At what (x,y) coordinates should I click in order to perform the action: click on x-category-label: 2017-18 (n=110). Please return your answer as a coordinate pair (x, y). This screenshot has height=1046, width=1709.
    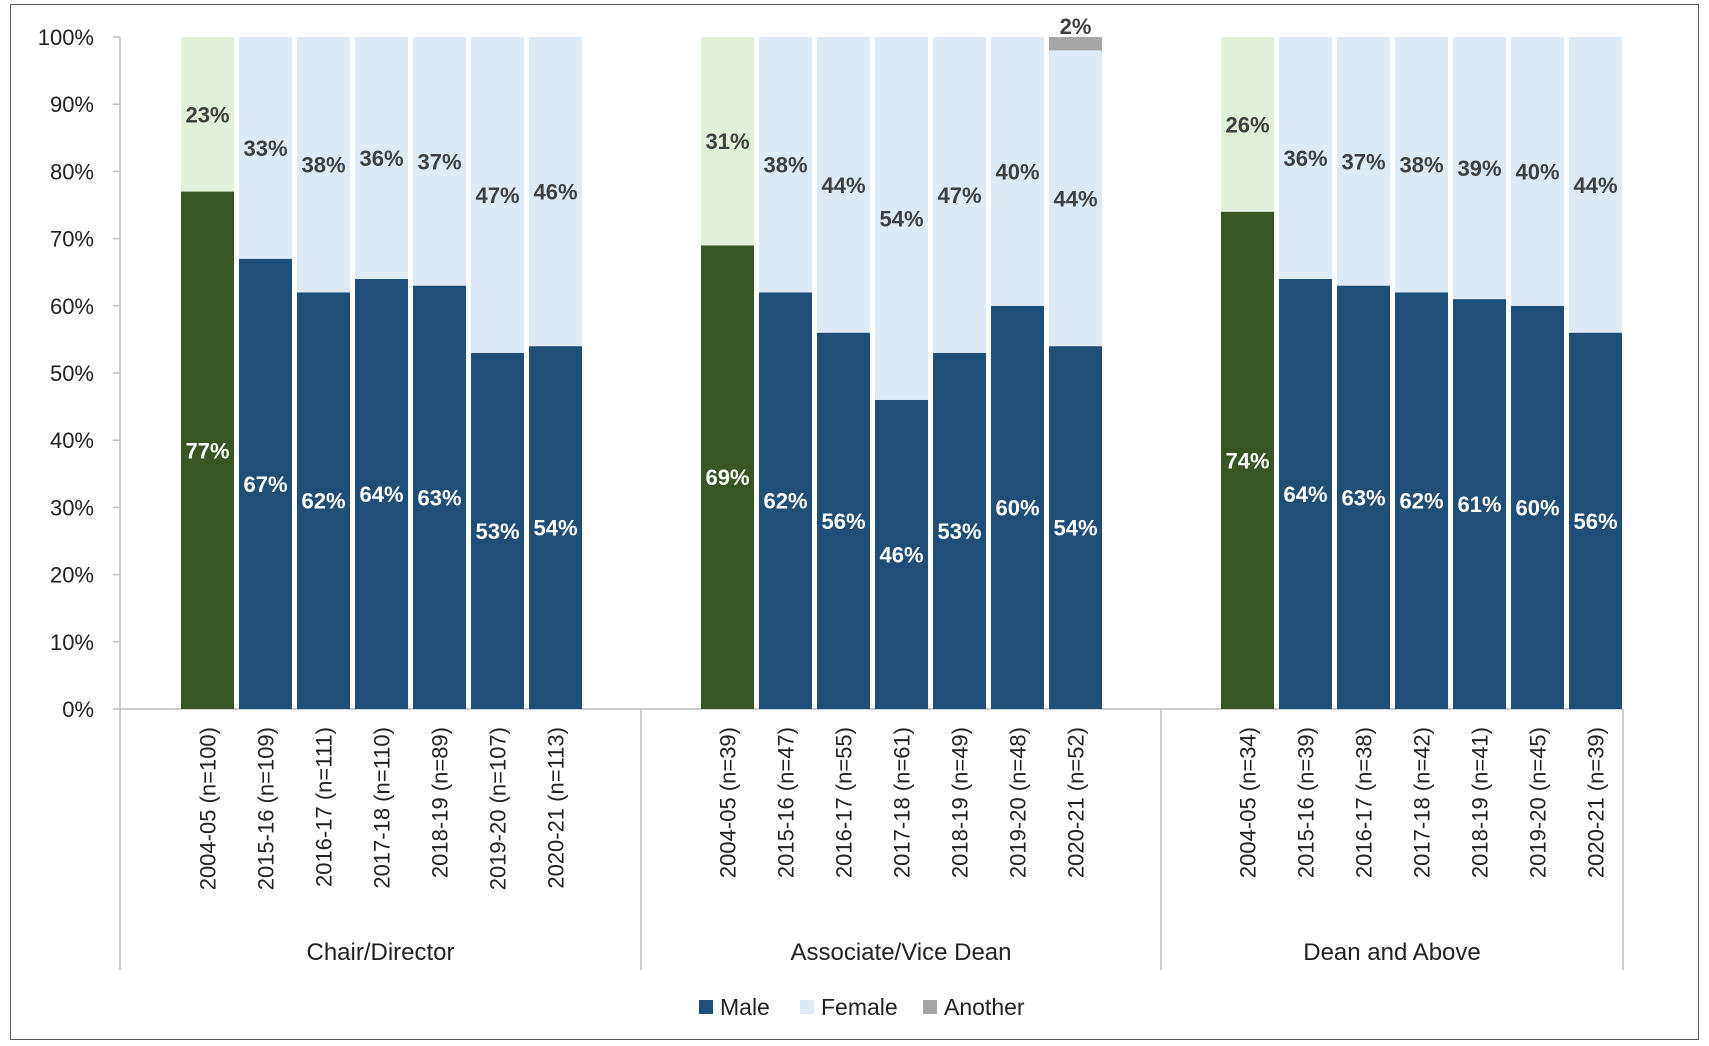
    Looking at the image, I should click on (382, 808).